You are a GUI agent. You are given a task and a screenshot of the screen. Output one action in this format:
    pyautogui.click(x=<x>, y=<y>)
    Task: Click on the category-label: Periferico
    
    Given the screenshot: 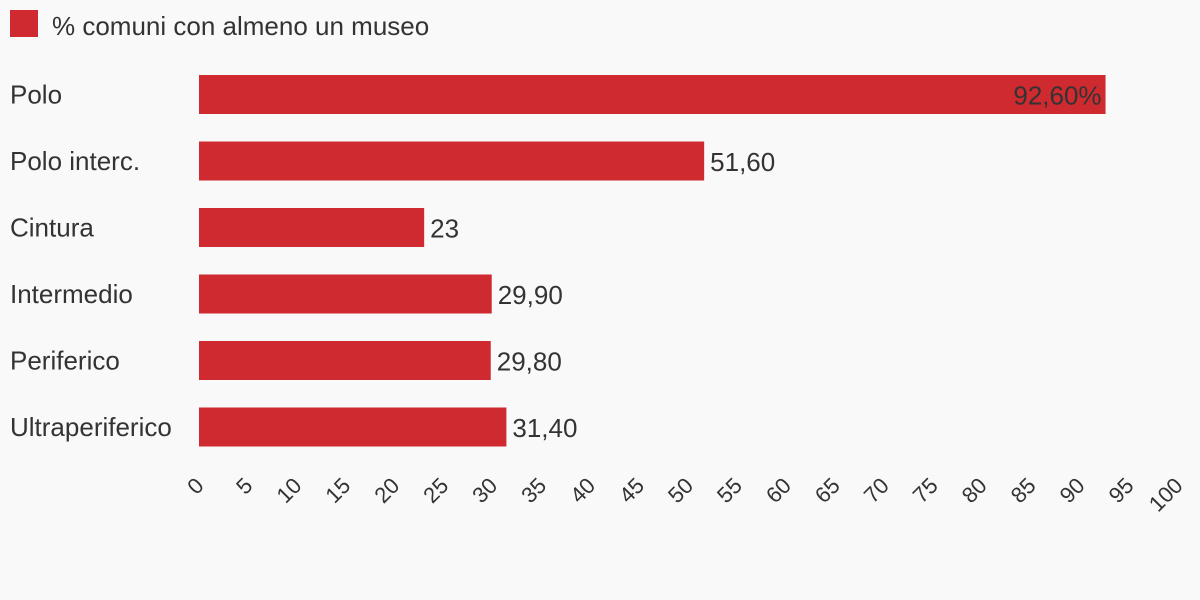 What is the action you would take?
    pyautogui.click(x=65, y=361)
    